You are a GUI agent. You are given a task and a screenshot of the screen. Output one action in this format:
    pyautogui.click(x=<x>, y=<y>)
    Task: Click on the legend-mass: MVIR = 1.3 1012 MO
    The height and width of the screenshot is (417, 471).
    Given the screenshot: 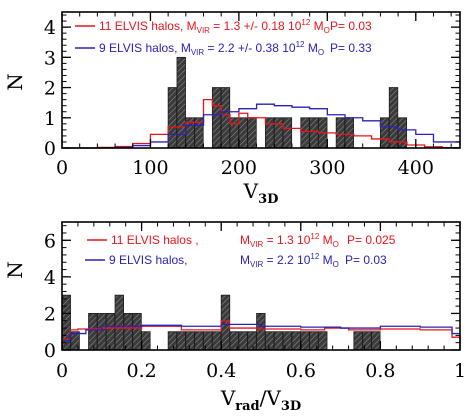 What is the action you would take?
    pyautogui.click(x=289, y=240)
    